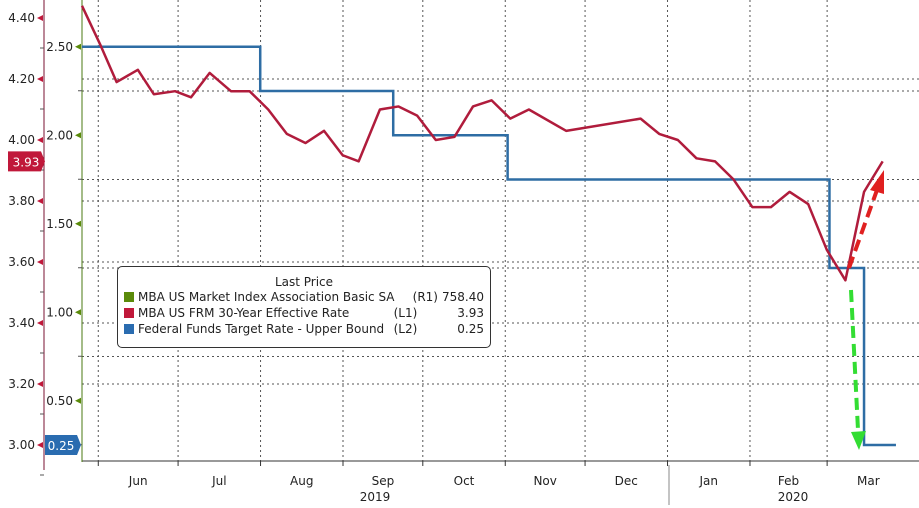 This screenshot has width=919, height=508. What do you see at coordinates (470, 329) in the screenshot?
I see `legend-value: 0.25` at bounding box center [470, 329].